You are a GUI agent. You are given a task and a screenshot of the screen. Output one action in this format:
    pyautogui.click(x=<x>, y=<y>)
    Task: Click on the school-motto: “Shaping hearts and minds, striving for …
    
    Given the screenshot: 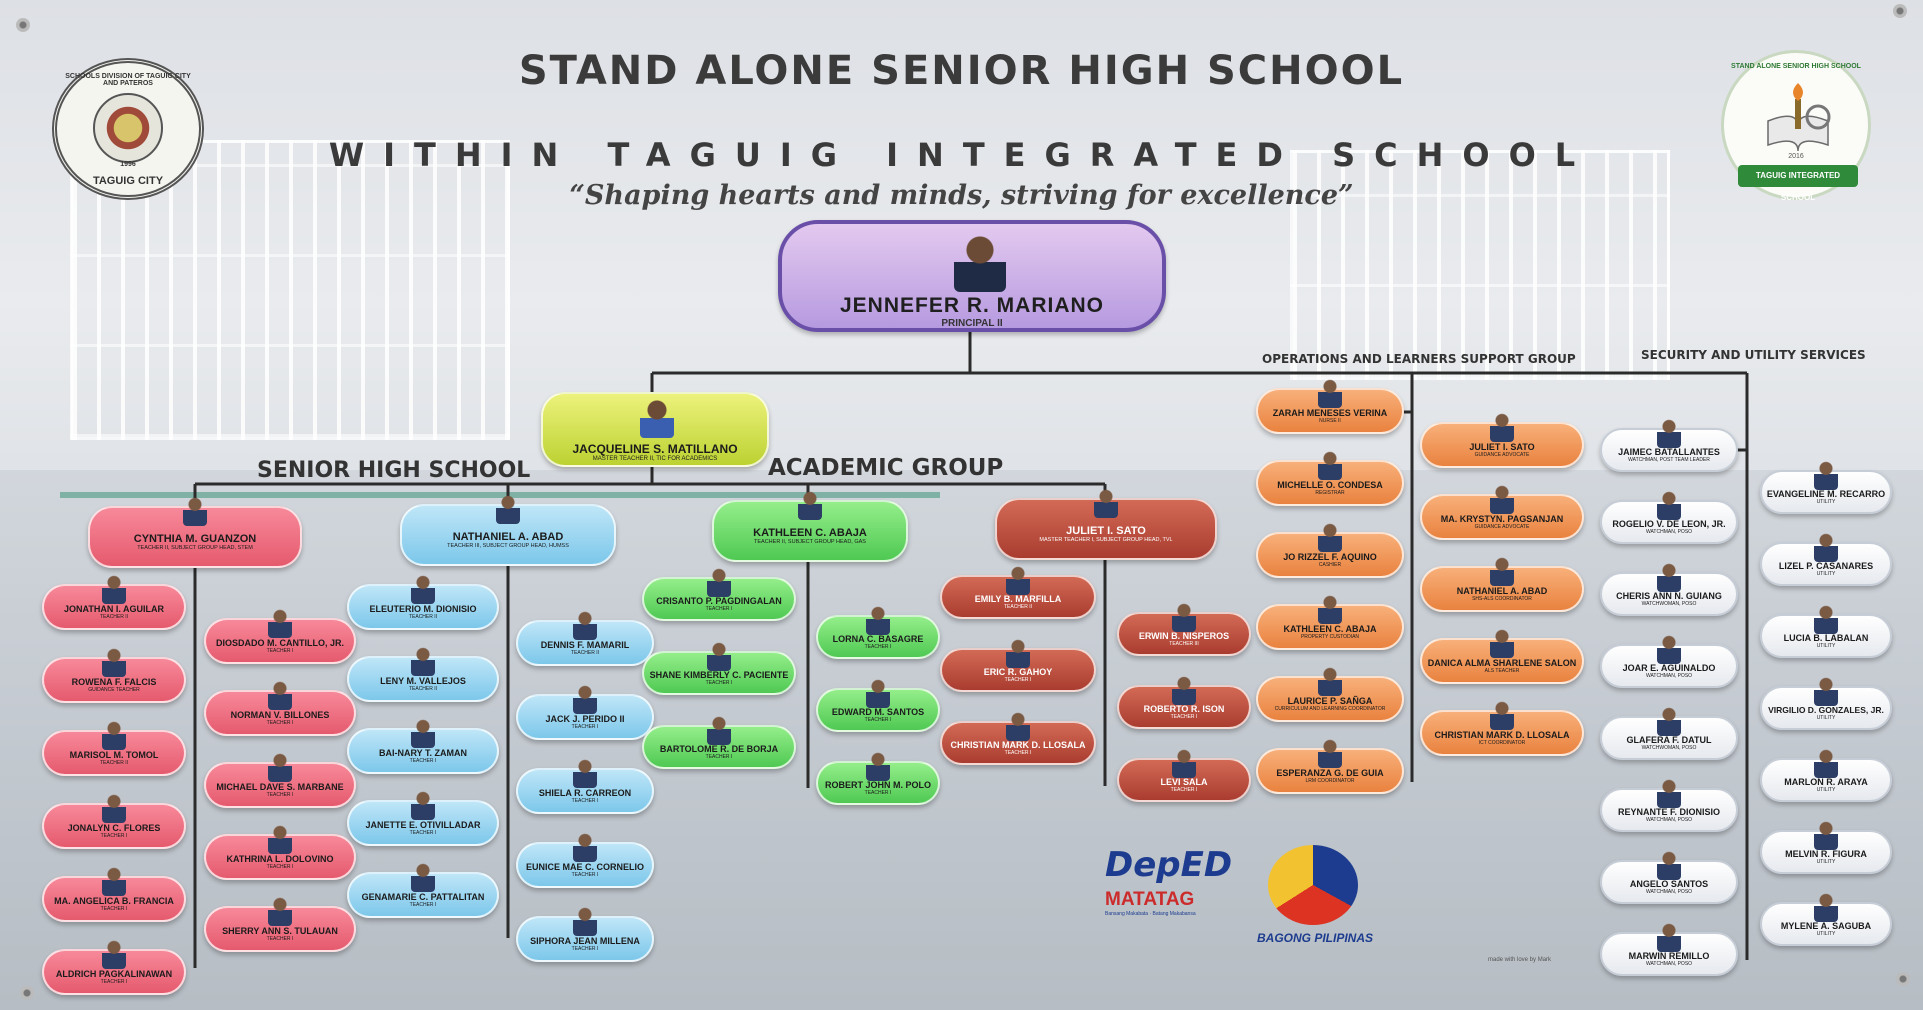 What is the action you would take?
    pyautogui.click(x=961, y=195)
    